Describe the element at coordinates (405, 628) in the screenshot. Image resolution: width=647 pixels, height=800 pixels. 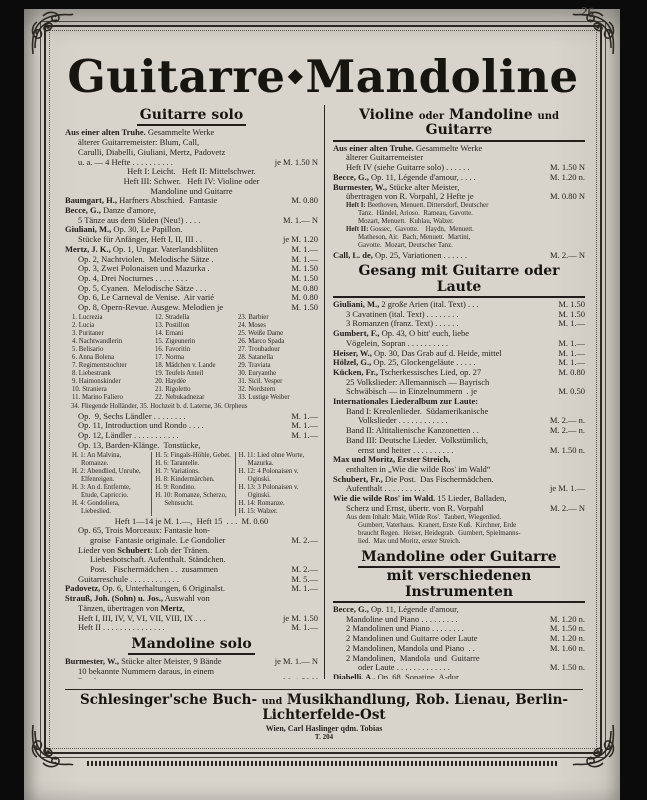
I see `entry-text: 2 Mandolinen und Piano . . . . . . . .` at that location.